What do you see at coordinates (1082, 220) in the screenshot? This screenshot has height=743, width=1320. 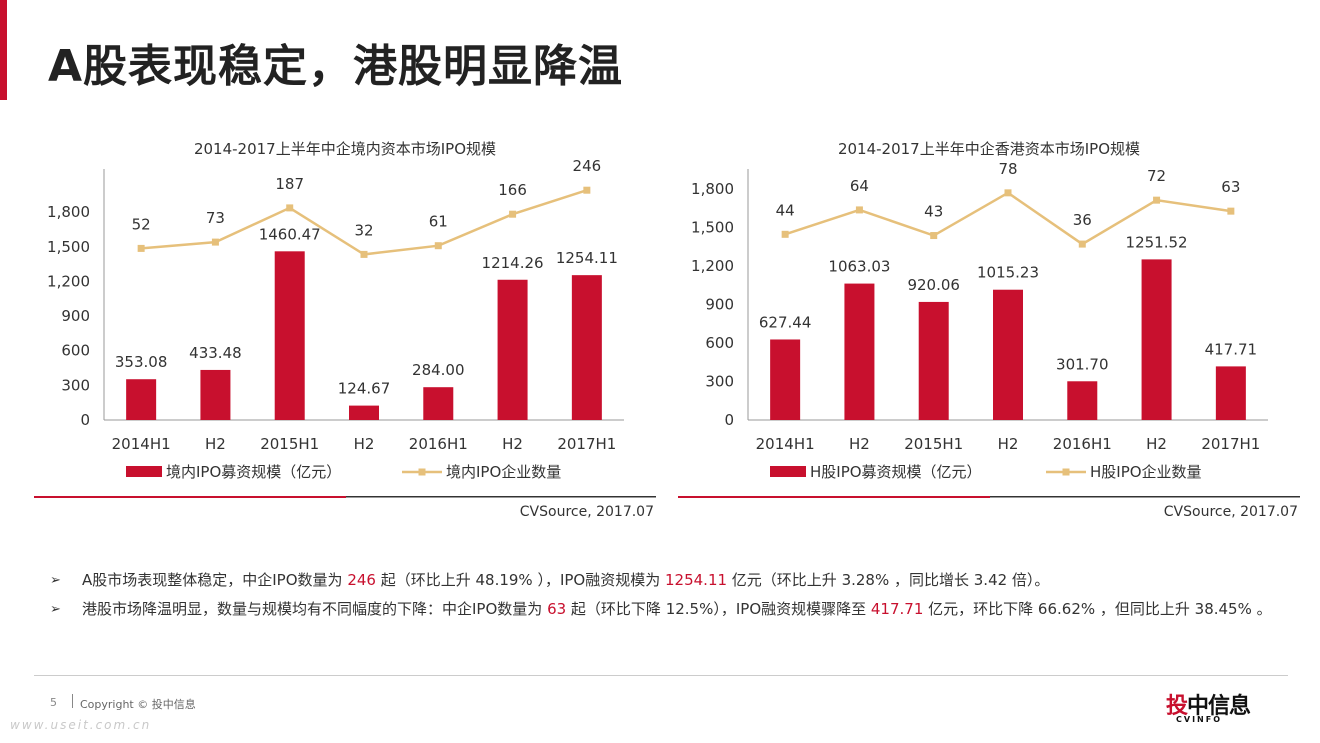 I see `line-value-label: 36` at bounding box center [1082, 220].